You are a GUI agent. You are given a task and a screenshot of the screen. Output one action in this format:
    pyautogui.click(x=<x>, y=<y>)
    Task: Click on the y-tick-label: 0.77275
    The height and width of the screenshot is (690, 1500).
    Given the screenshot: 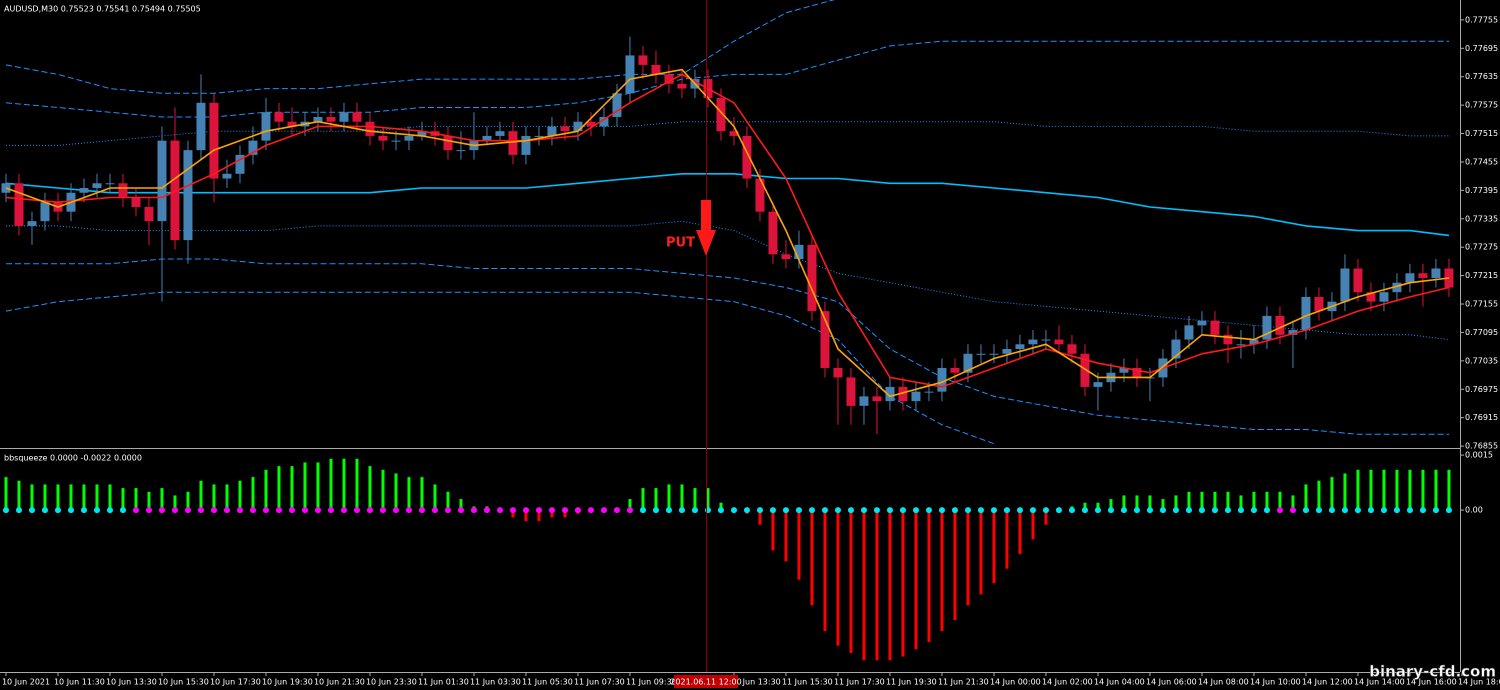 What is the action you would take?
    pyautogui.click(x=1481, y=247)
    